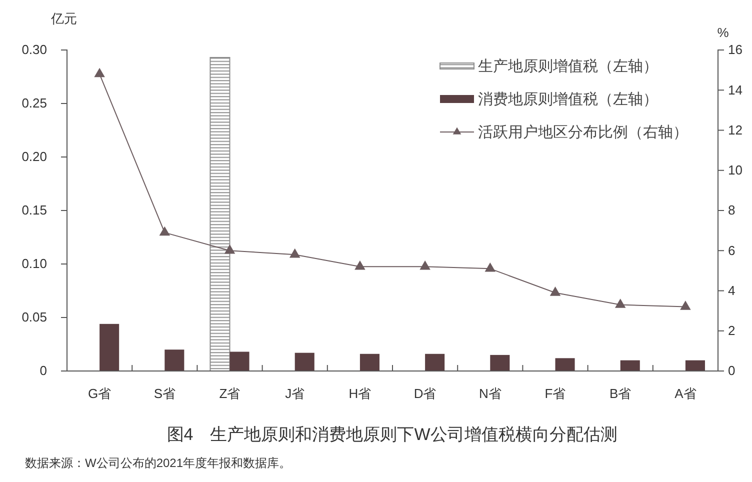  I want to click on y2-tick-label: 0, so click(732, 370).